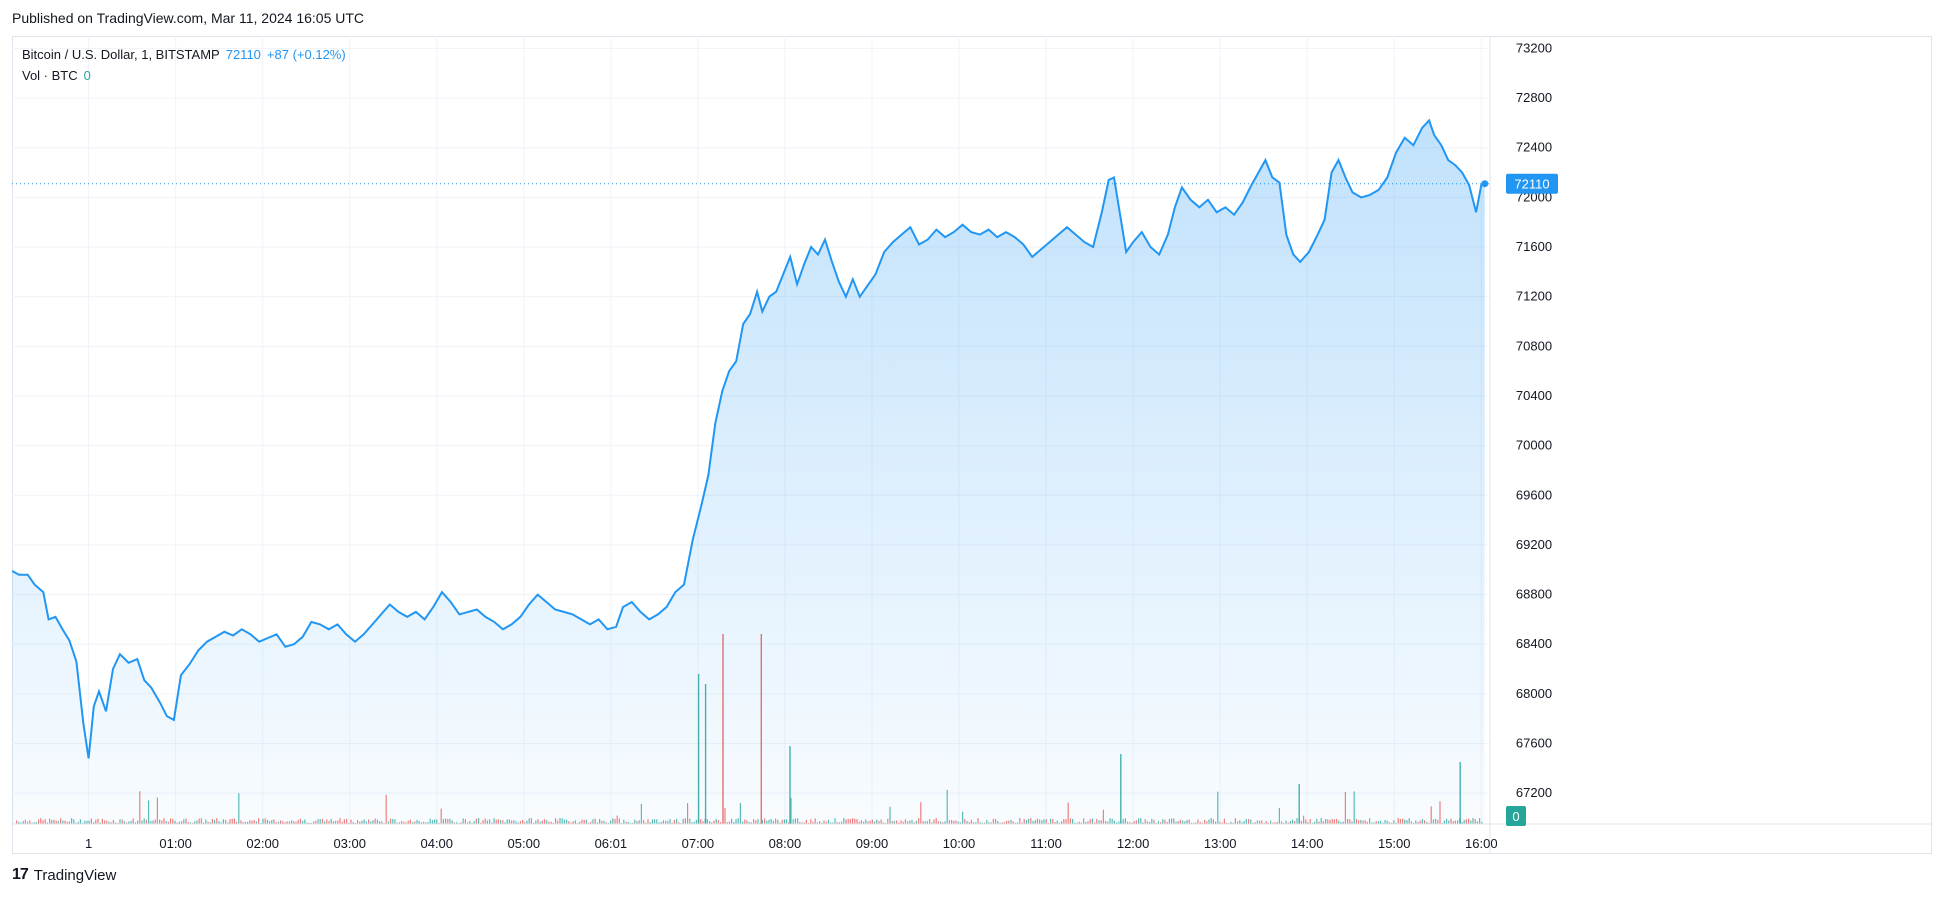 This screenshot has width=1944, height=897. Describe the element at coordinates (349, 843) in the screenshot. I see `time-tick-label: 03:00` at that location.